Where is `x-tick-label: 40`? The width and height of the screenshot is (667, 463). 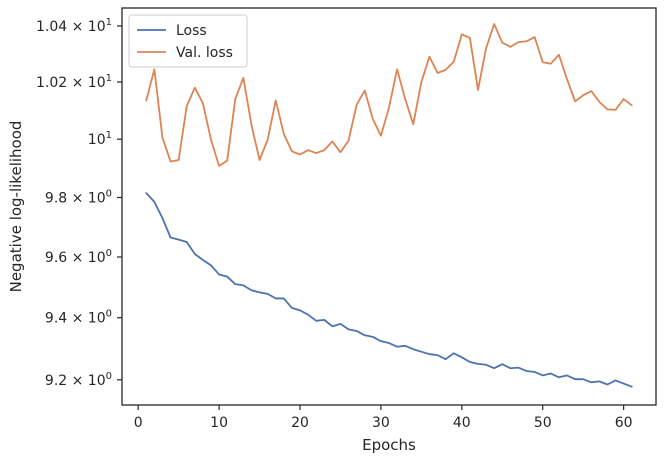
x-tick-label: 40 is located at coordinates (462, 423).